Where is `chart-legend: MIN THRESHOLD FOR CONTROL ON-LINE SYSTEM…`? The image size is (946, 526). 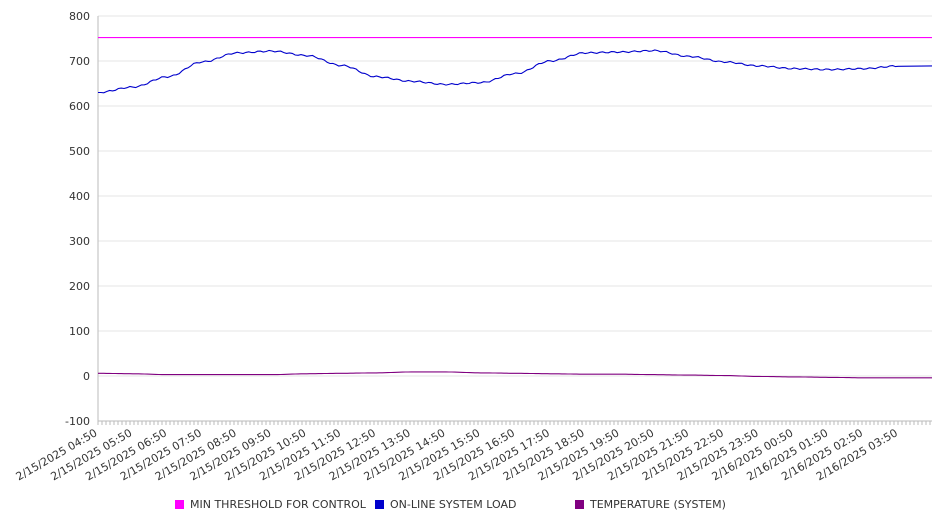
chart-legend: MIN THRESHOLD FOR CONTROL ON-LINE SYSTEM… is located at coordinates (473, 506).